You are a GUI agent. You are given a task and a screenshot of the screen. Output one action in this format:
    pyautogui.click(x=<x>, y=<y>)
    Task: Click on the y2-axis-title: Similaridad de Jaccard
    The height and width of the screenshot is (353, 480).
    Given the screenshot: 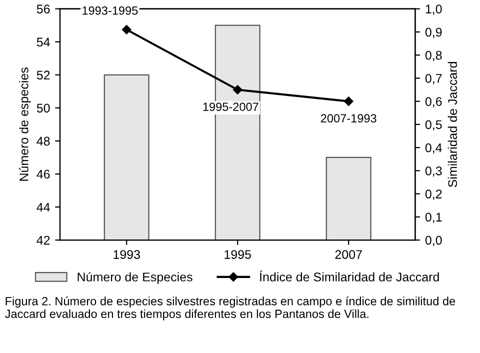 What is the action you would take?
    pyautogui.click(x=453, y=125)
    